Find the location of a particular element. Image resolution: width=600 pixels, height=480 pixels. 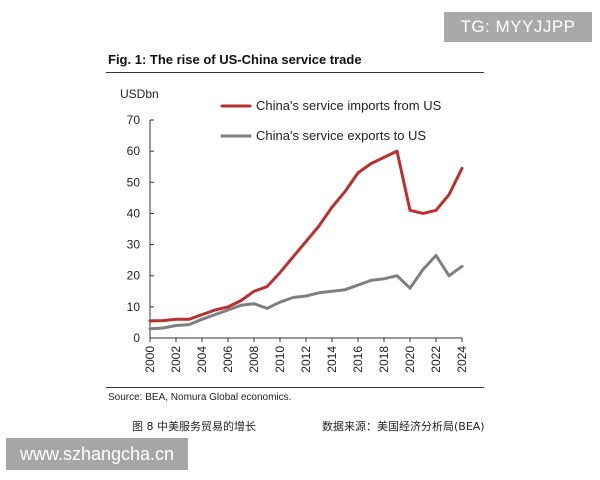

x-tick-label: 2012 is located at coordinates (306, 359).